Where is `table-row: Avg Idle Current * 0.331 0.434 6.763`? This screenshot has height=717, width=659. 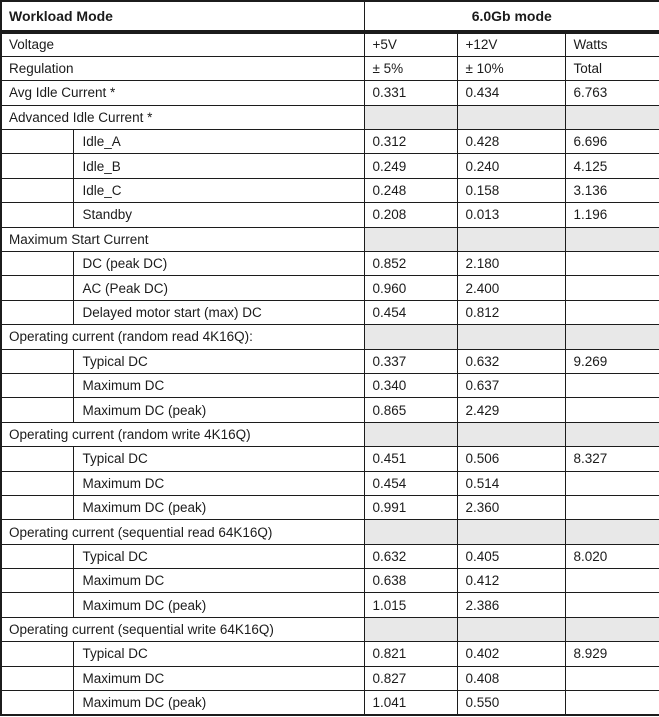 table-row: Avg Idle Current * 0.331 0.434 6.763 is located at coordinates (329, 93).